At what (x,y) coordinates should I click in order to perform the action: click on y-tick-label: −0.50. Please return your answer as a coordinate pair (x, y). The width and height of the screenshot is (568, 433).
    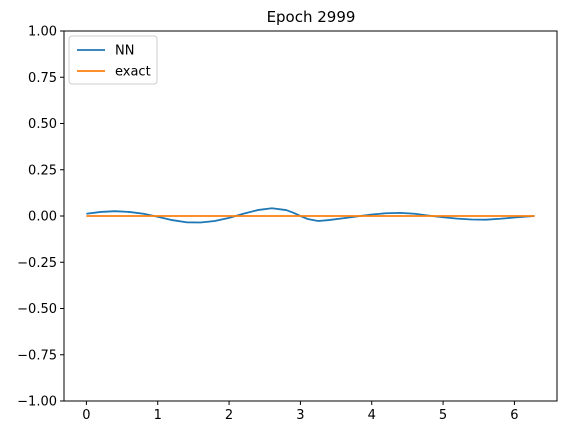
    Looking at the image, I should click on (37, 309).